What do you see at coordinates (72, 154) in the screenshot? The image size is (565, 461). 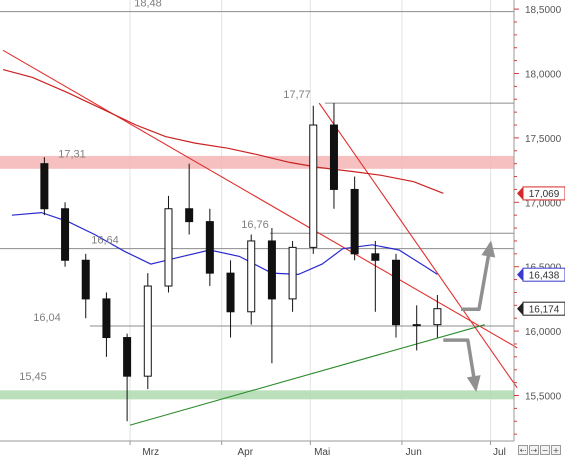 I see `level-label: 17,31` at bounding box center [72, 154].